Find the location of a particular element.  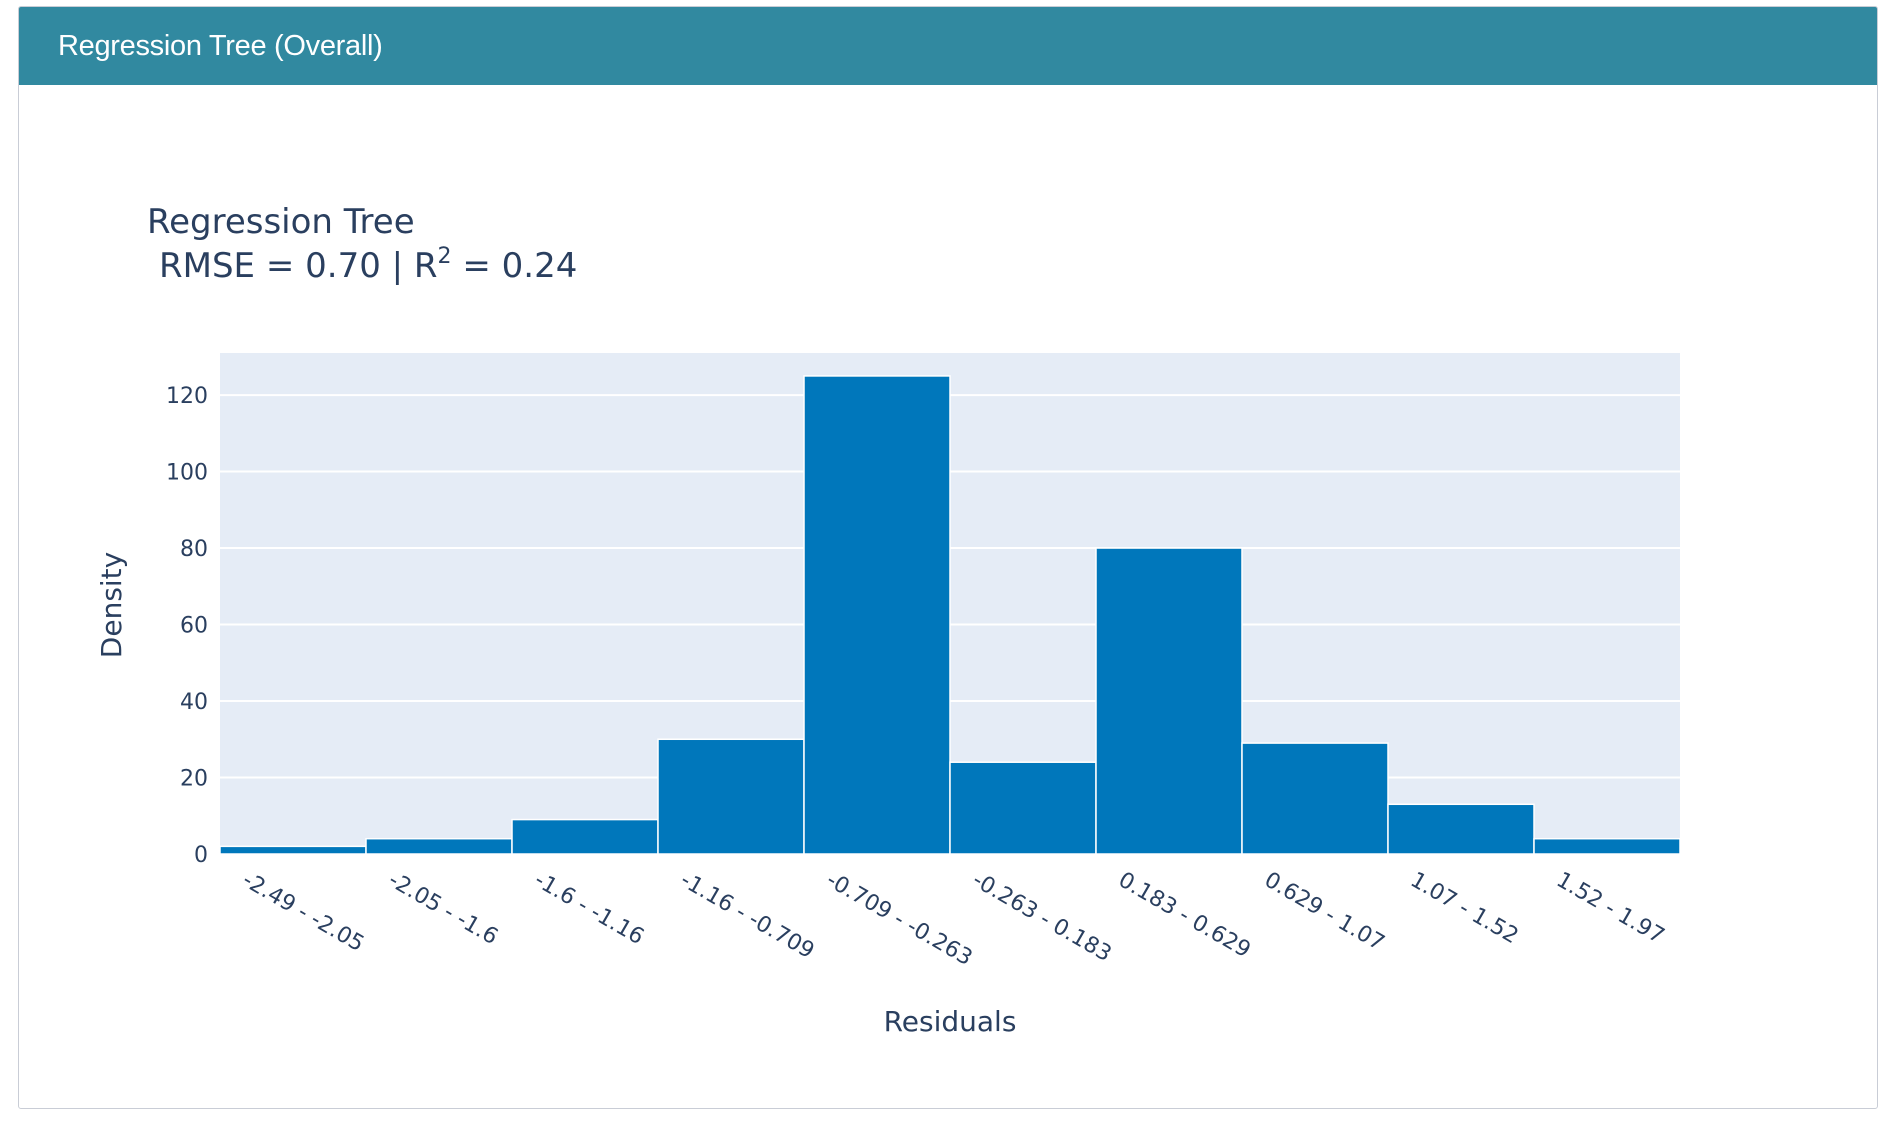

y-tick-label: 0 is located at coordinates (201, 855).